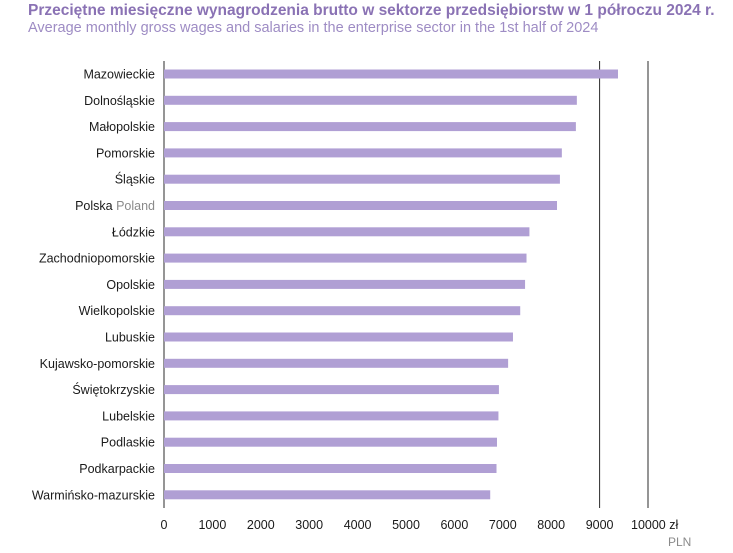 This screenshot has height=553, width=733. I want to click on category-label-15: Podlaskie, so click(128, 443).